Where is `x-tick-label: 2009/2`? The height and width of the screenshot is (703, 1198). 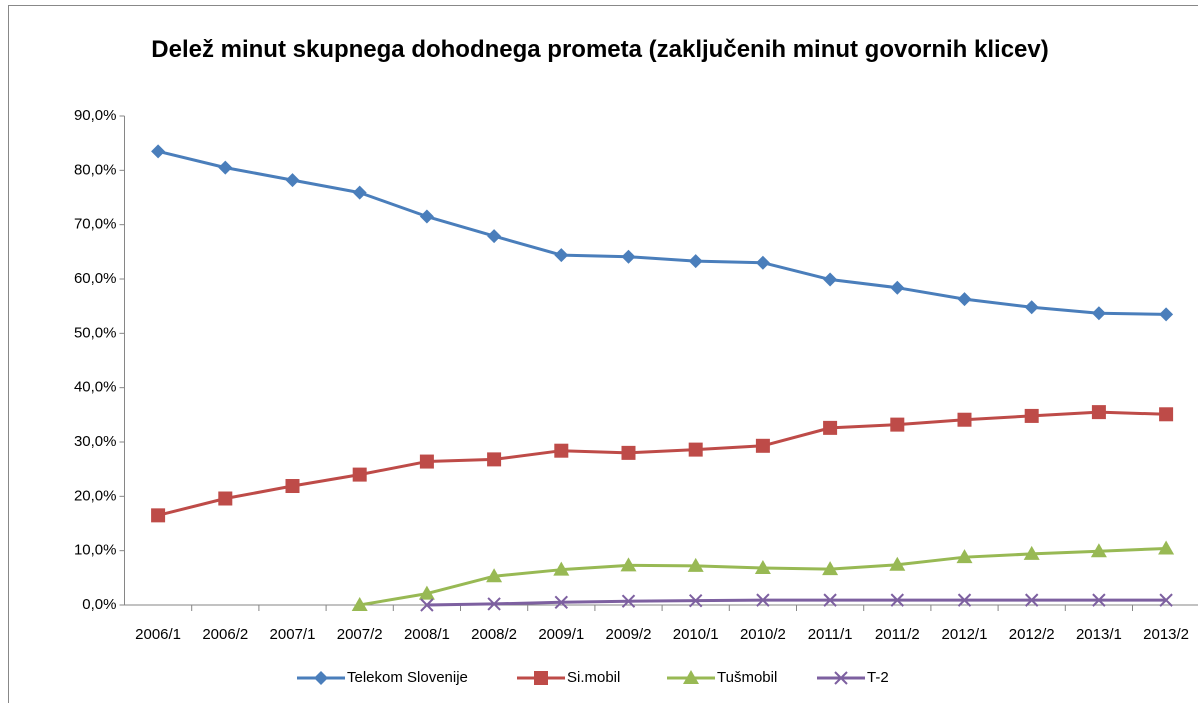
x-tick-label: 2009/2 is located at coordinates (629, 634).